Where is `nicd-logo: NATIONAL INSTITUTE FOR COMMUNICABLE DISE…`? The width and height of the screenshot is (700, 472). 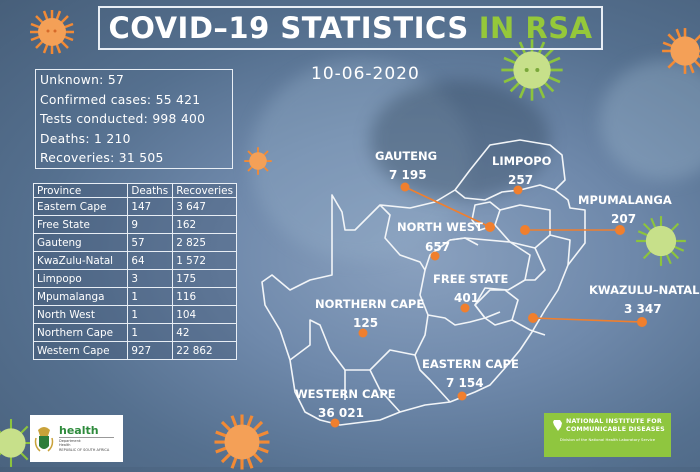
nicd-logo: NATIONAL INSTITUTE FOR COMMUNICABLE DISE… is located at coordinates (607, 435).